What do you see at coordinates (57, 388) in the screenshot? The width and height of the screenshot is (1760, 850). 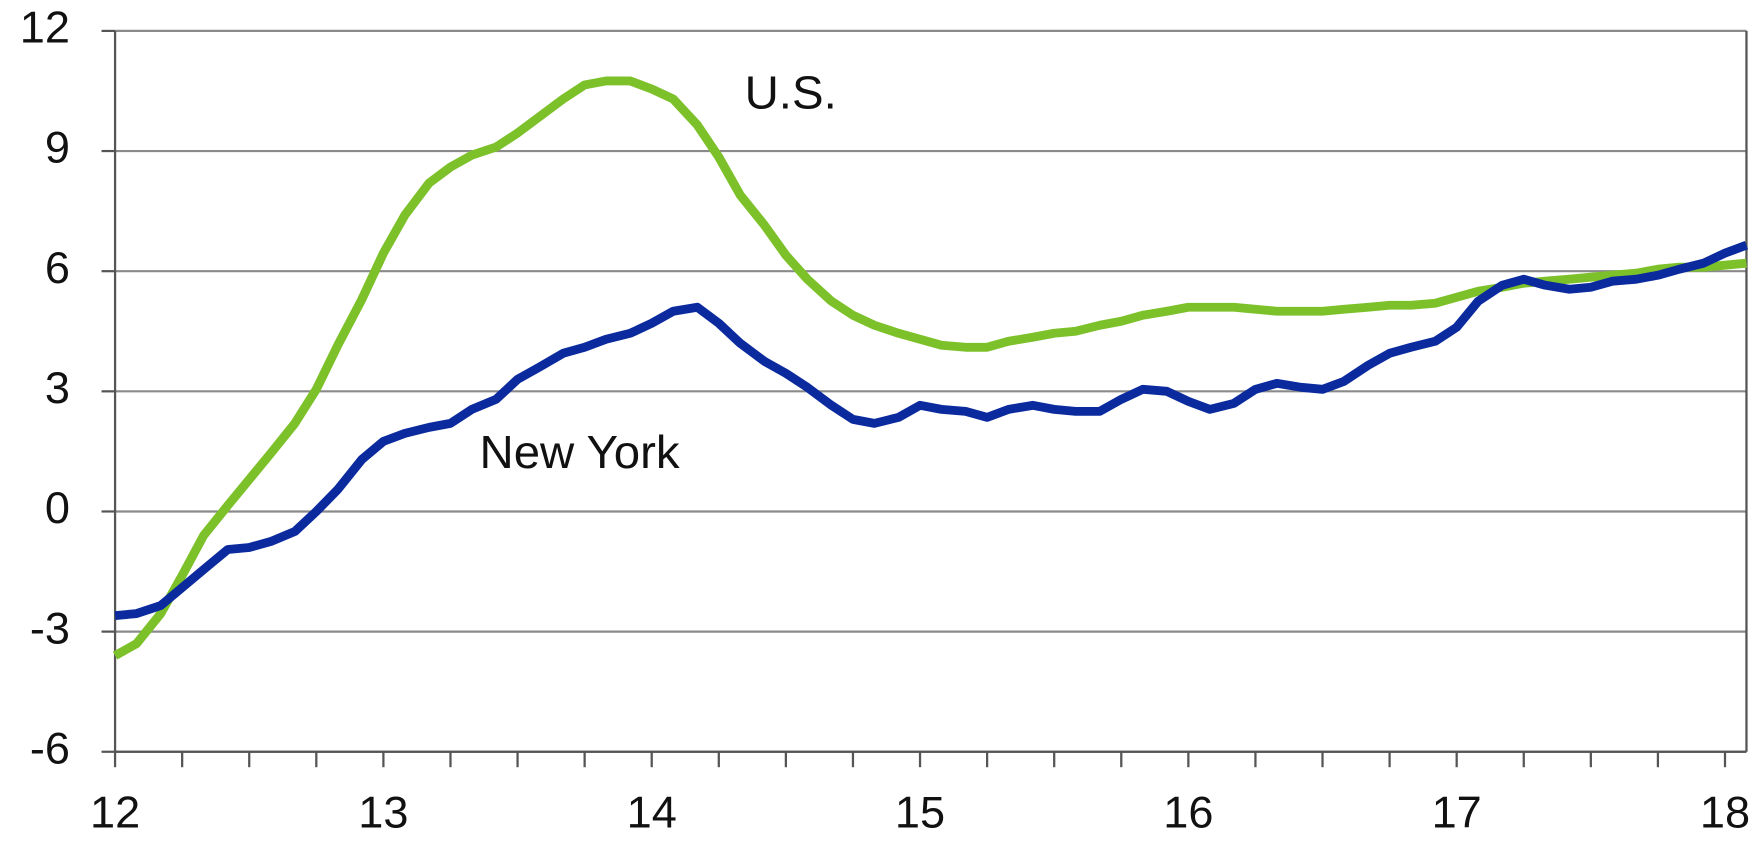 I see `y-tick-label: 3` at bounding box center [57, 388].